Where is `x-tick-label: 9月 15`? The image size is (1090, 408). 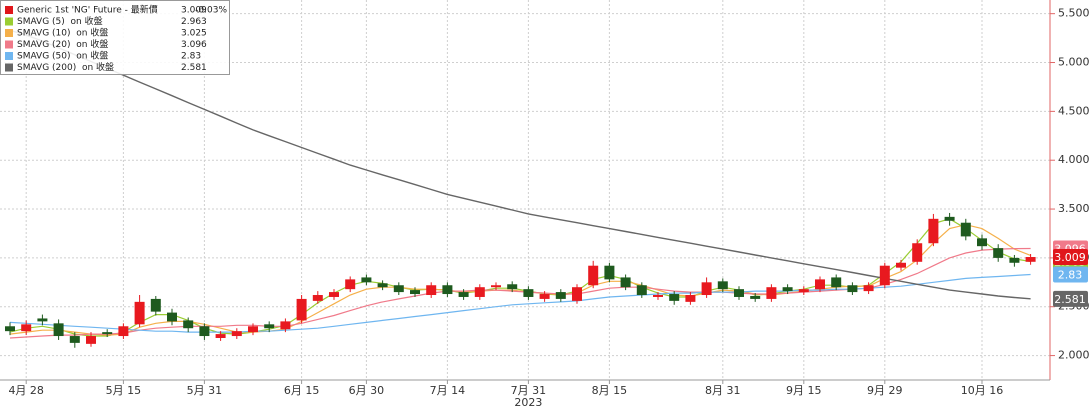
x-tick-label: 9月 15 is located at coordinates (804, 390).